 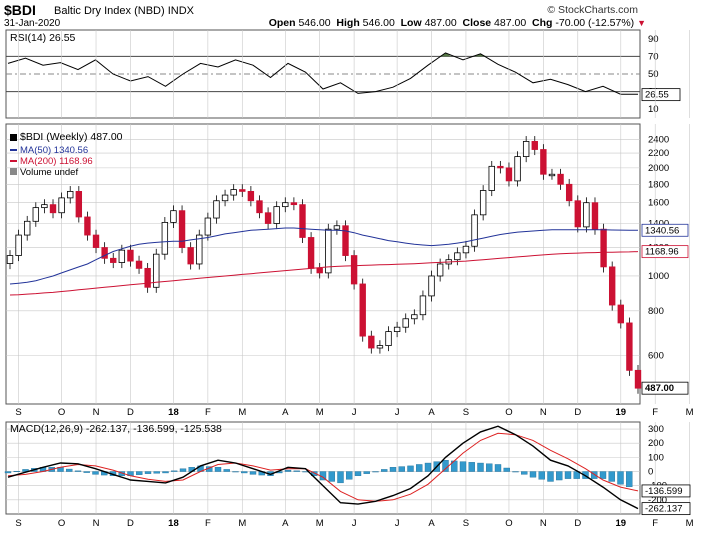 What do you see at coordinates (285, 412) in the screenshot?
I see `x-axis-label: A` at bounding box center [285, 412].